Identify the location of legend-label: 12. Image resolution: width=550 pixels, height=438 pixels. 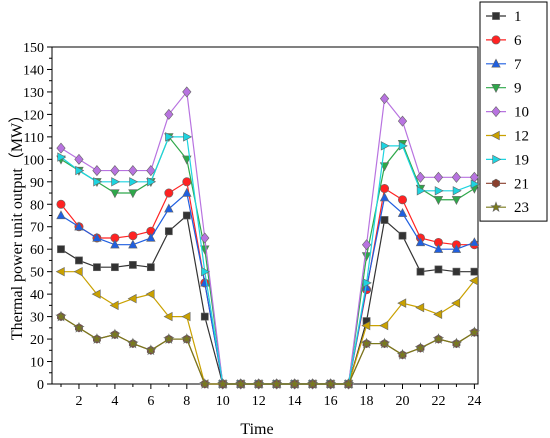
(521, 137).